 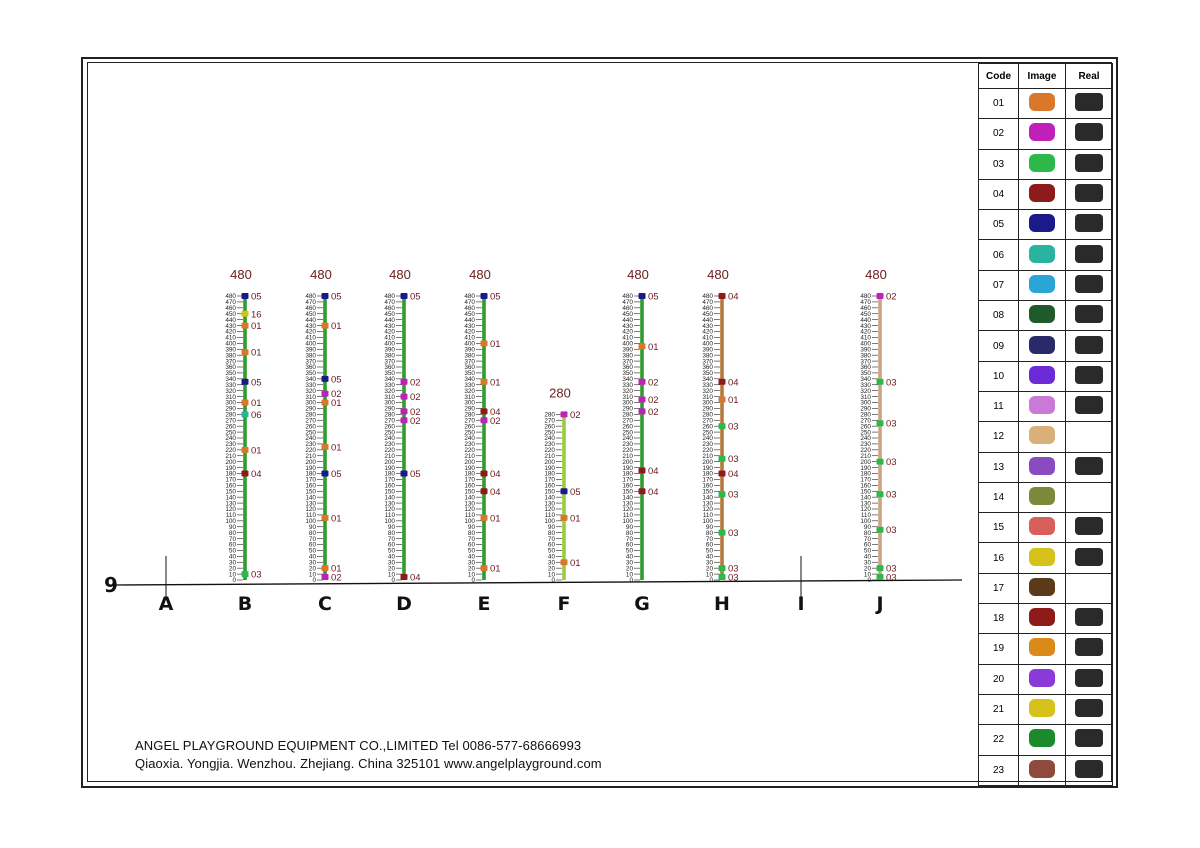 I want to click on tick-label: 0, so click(x=234, y=580).